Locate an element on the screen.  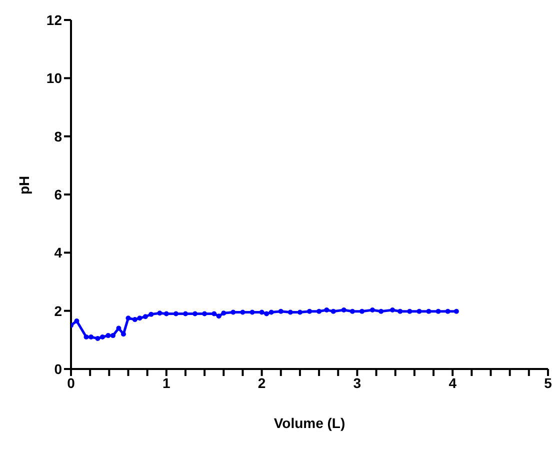
y-tick-label: 4 is located at coordinates (58, 252).